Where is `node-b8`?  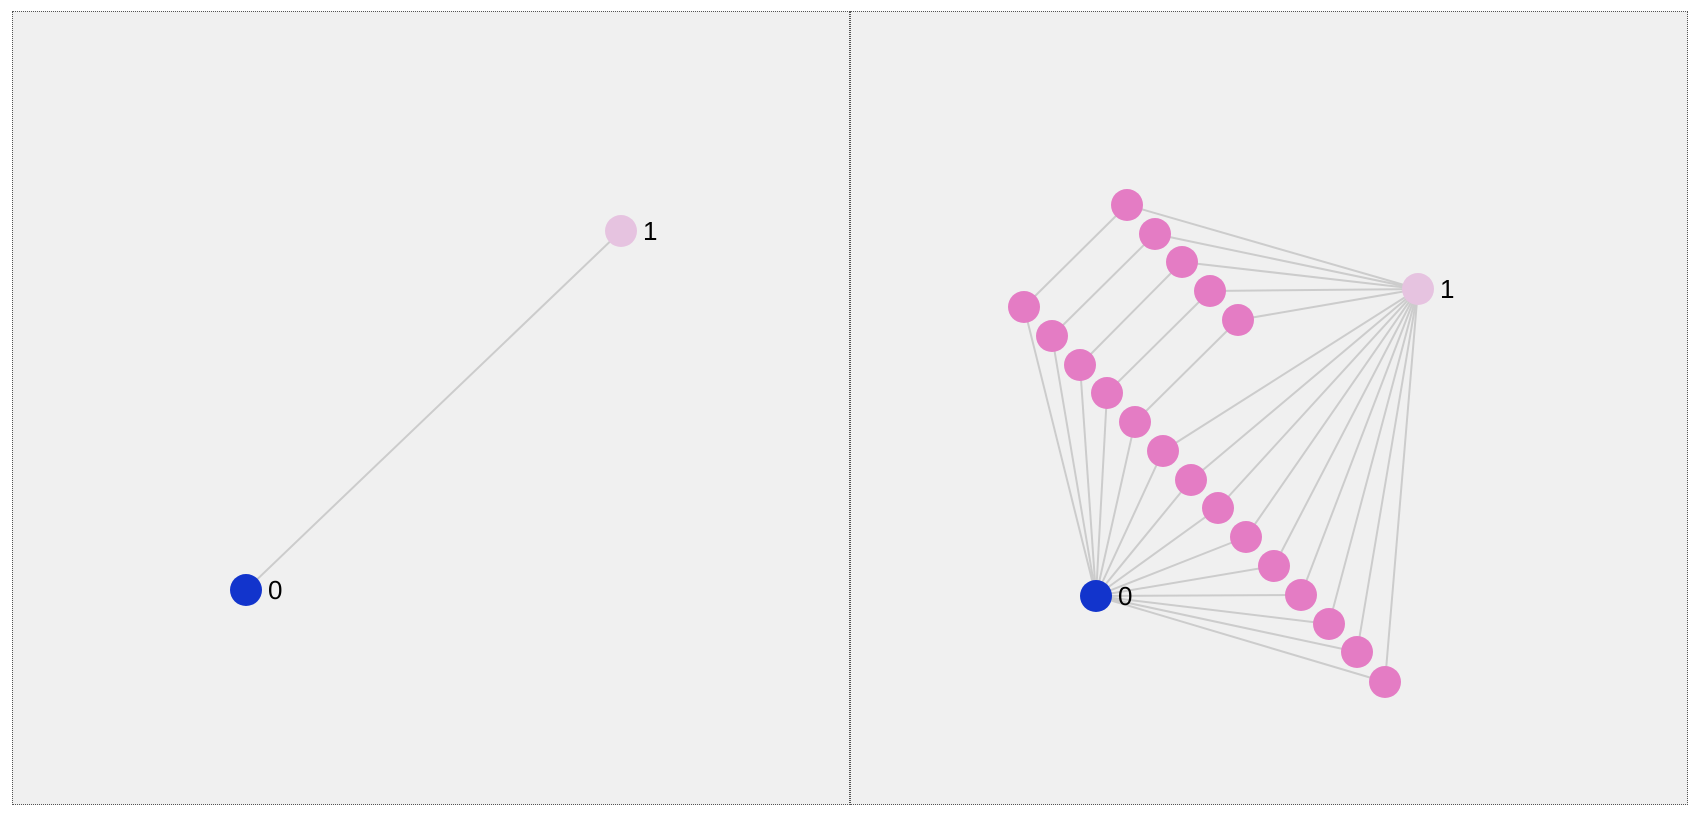 node-b8 is located at coordinates (1218, 508).